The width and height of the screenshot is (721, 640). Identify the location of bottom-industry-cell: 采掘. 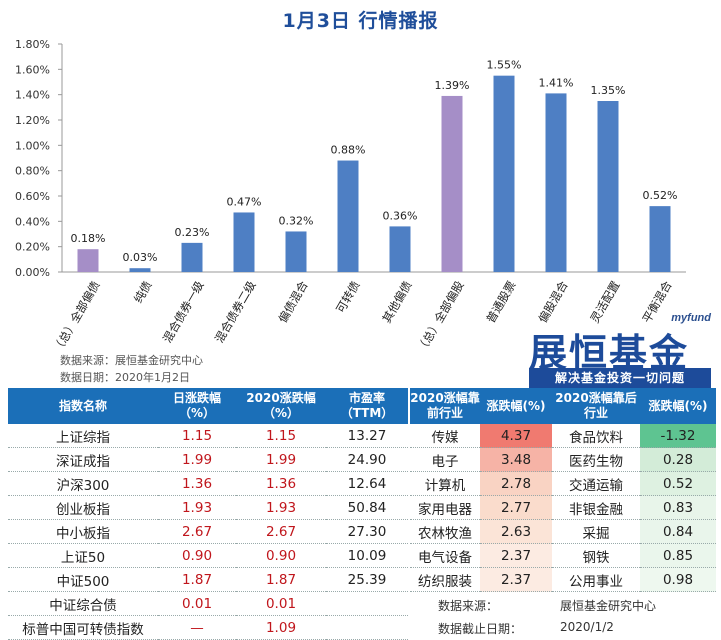
(596, 531).